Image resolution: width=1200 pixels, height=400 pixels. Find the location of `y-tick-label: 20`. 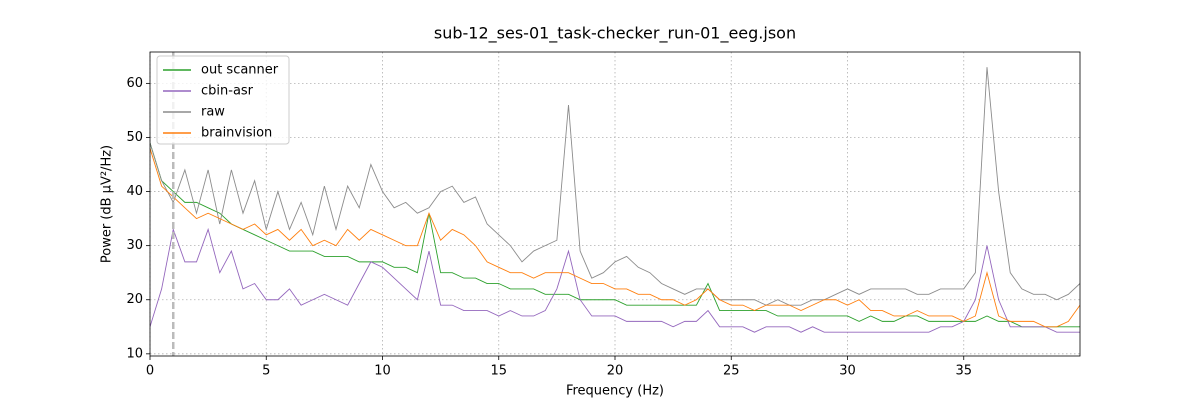

y-tick-label: 20 is located at coordinates (134, 299).